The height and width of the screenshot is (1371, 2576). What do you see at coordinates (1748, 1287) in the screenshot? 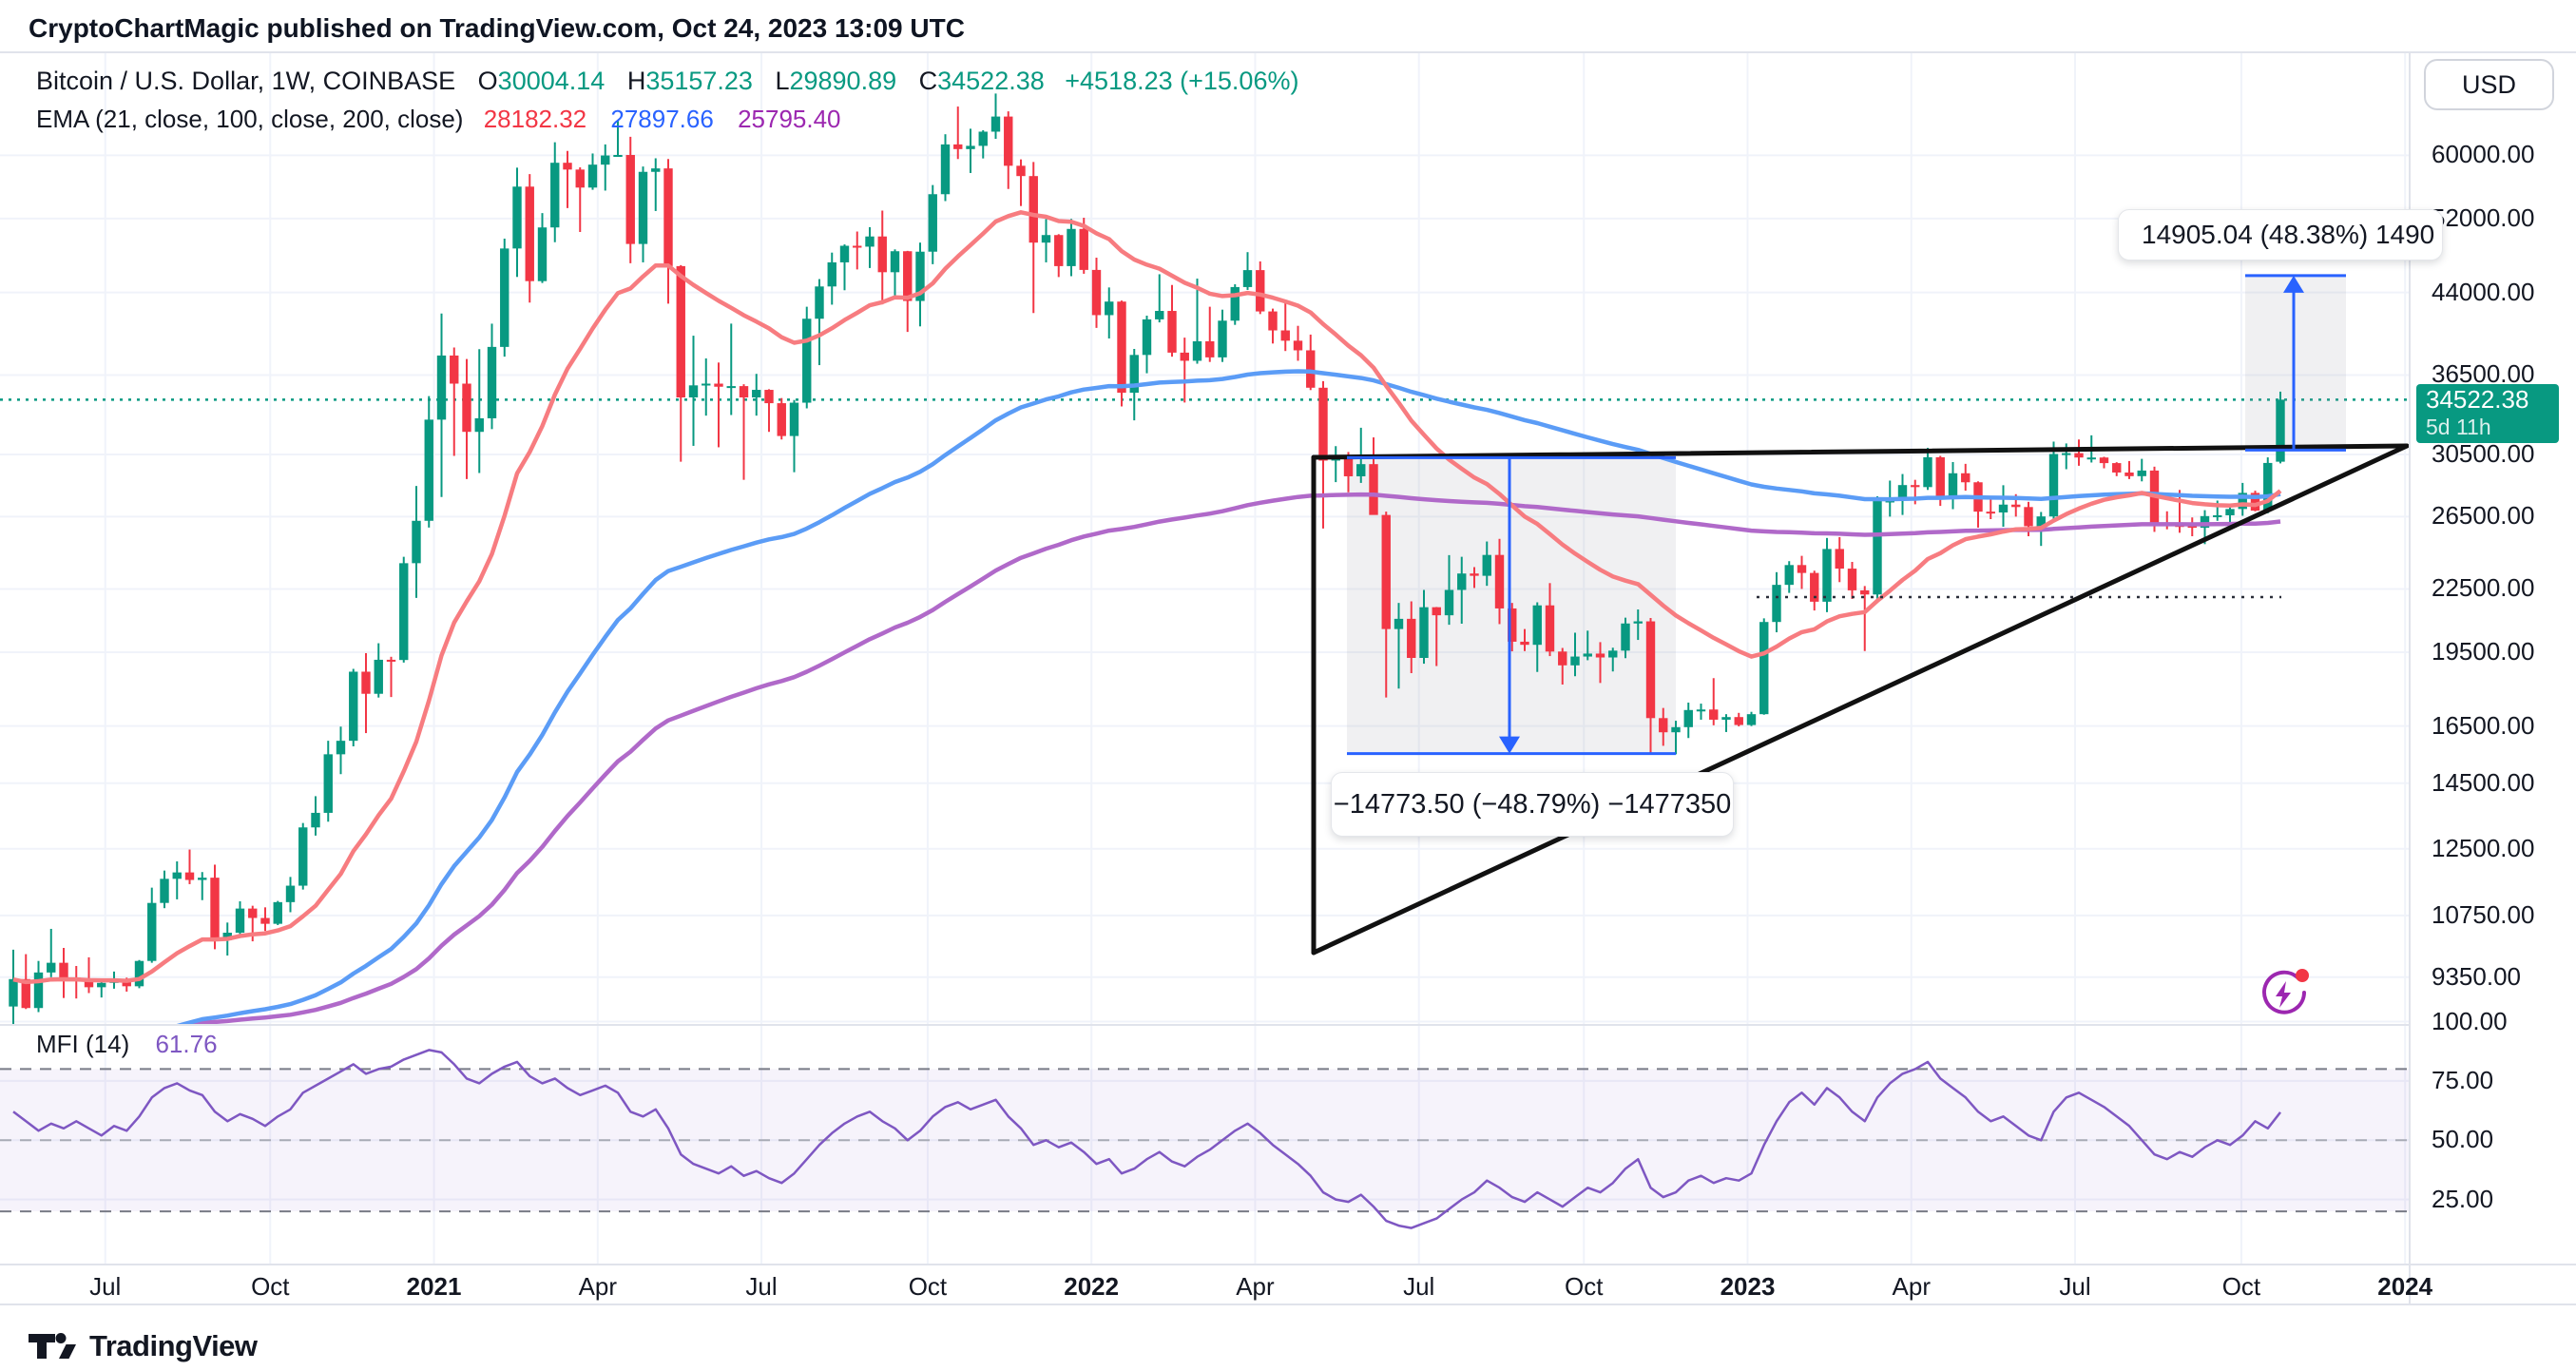
I see `time-tick-label: 2023` at bounding box center [1748, 1287].